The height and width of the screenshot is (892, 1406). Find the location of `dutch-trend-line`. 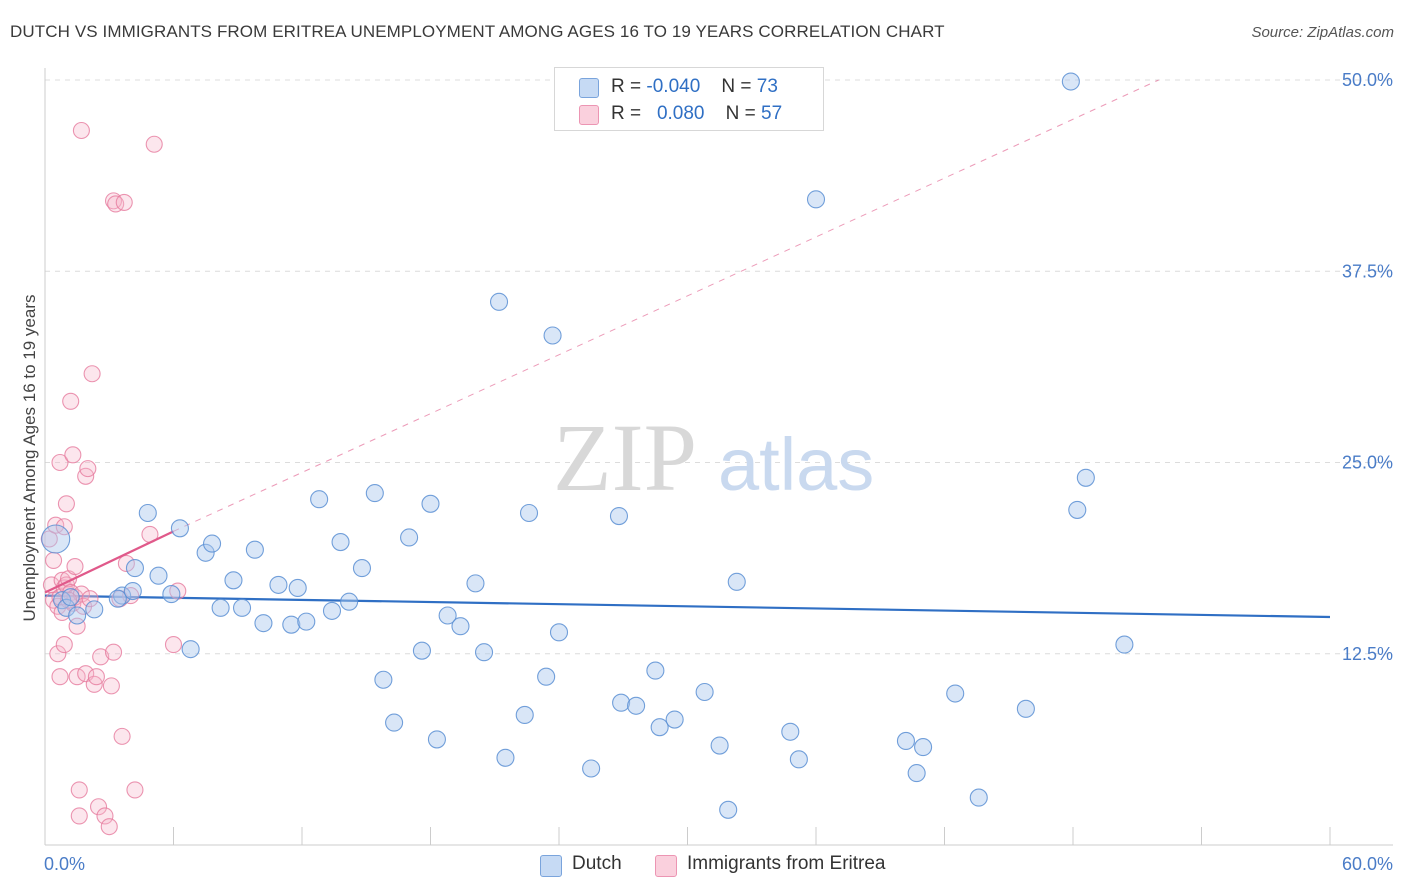

dutch-trend-line is located at coordinates (687, 606).